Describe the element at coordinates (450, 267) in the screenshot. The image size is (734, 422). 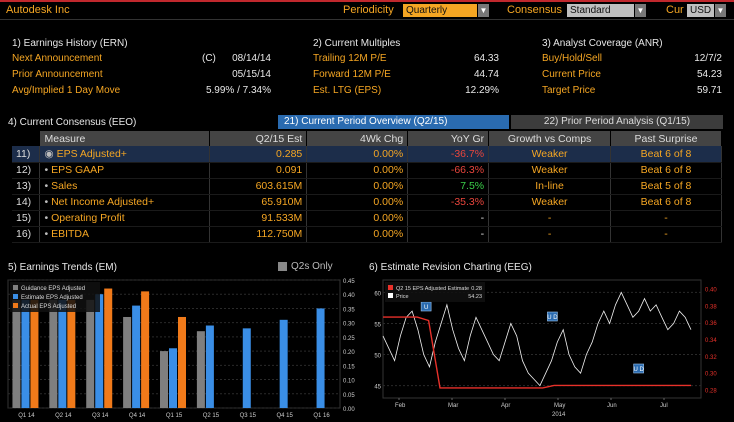
I see `estimate-revision-title: 6) Estimate Revision Charting (EEG)` at that location.